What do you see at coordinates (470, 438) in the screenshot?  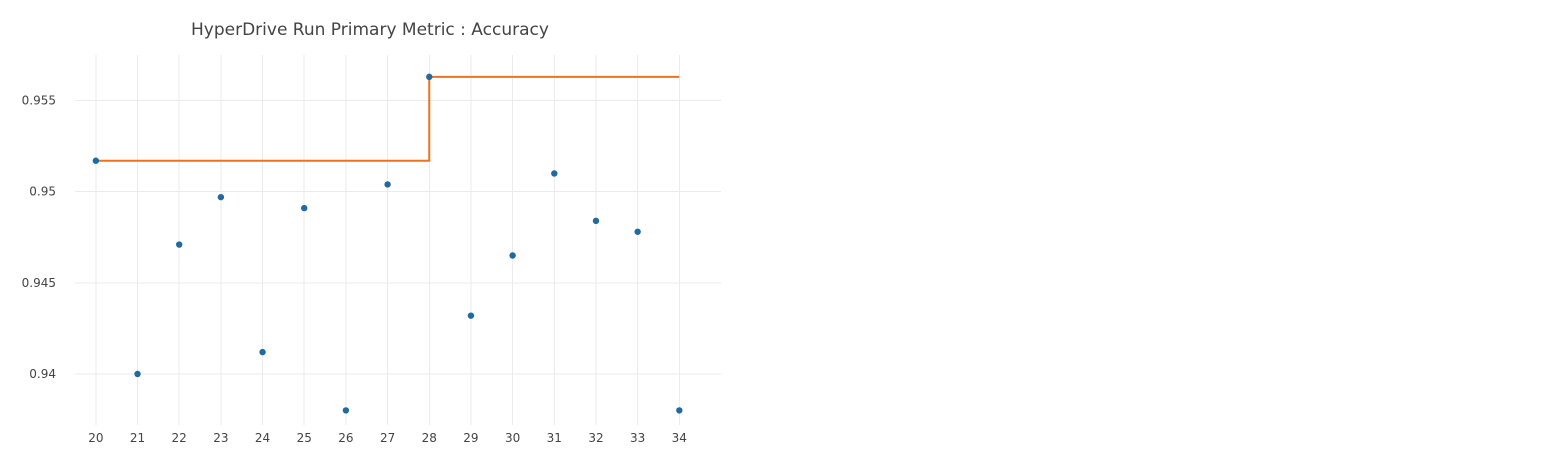 I see `x-tick-label: 29` at bounding box center [470, 438].